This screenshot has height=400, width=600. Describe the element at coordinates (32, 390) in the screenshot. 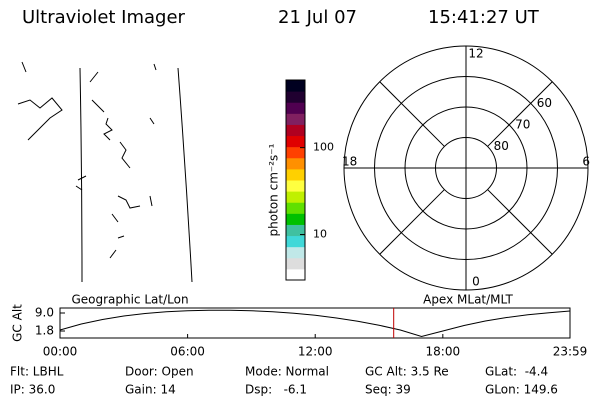

I see `info-field: IP: 36.0` at that location.